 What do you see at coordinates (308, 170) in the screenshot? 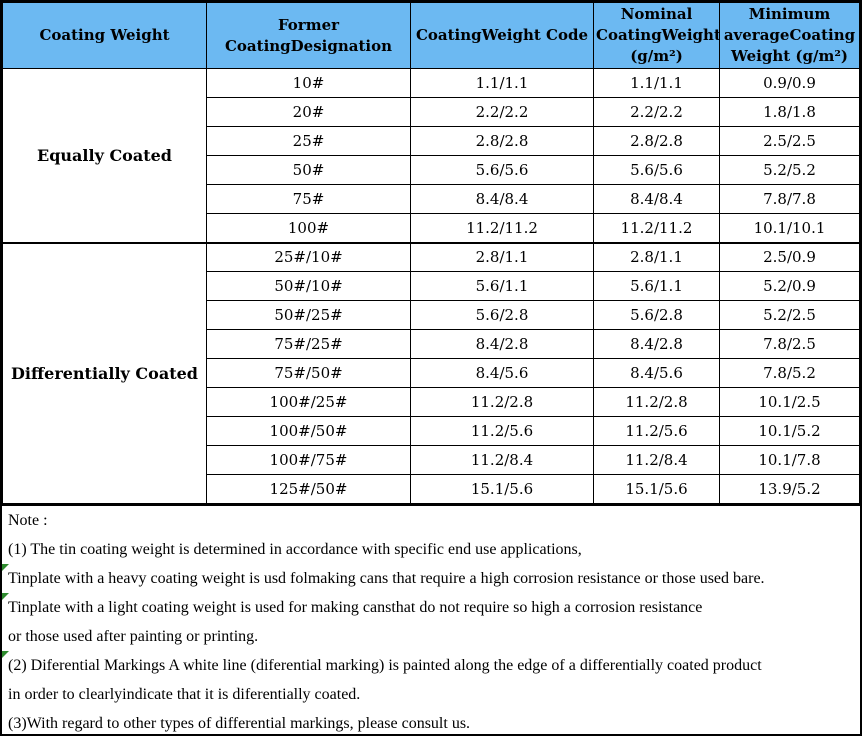
I see `cell-designation: 50#` at bounding box center [308, 170].